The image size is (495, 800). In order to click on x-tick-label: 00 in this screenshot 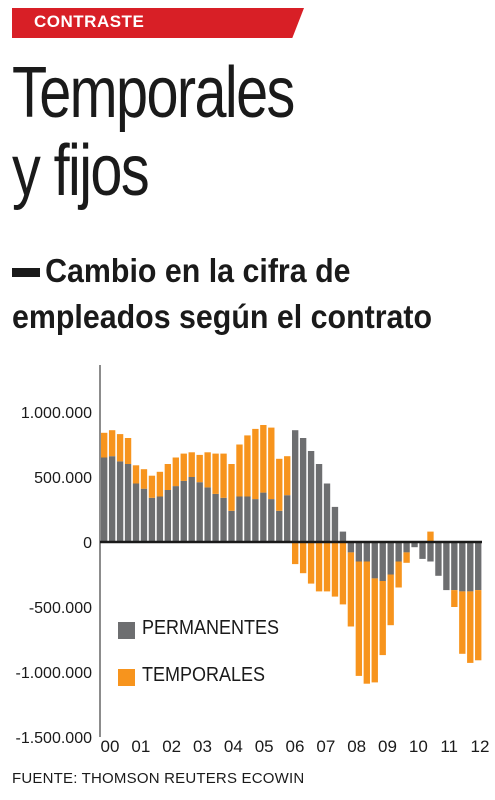, I will do `click(110, 746)`.